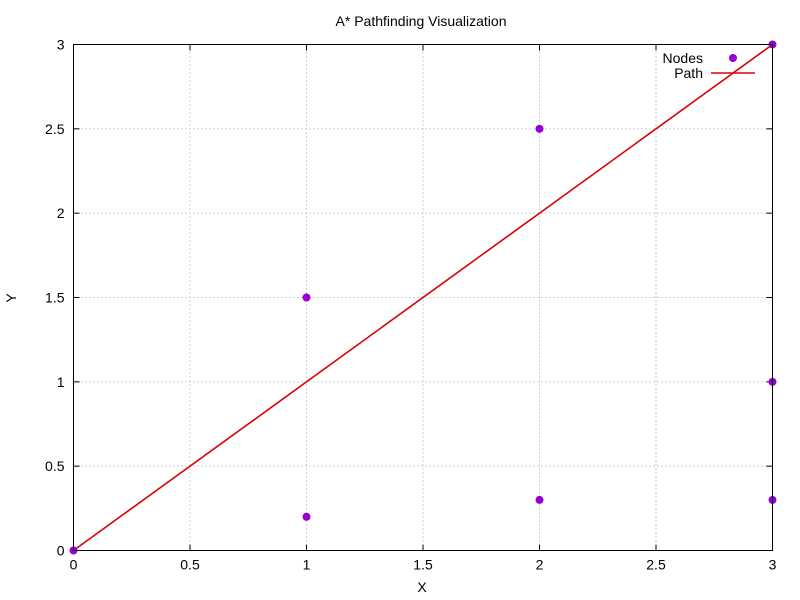 Image resolution: width=800 pixels, height=600 pixels. What do you see at coordinates (61, 551) in the screenshot?
I see `y-tick-label: 0` at bounding box center [61, 551].